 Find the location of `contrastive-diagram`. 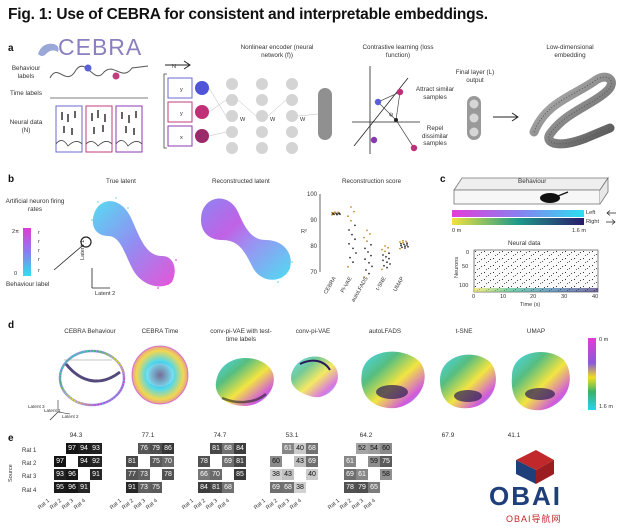

contrastive-diagram is located at coordinates (386, 110).